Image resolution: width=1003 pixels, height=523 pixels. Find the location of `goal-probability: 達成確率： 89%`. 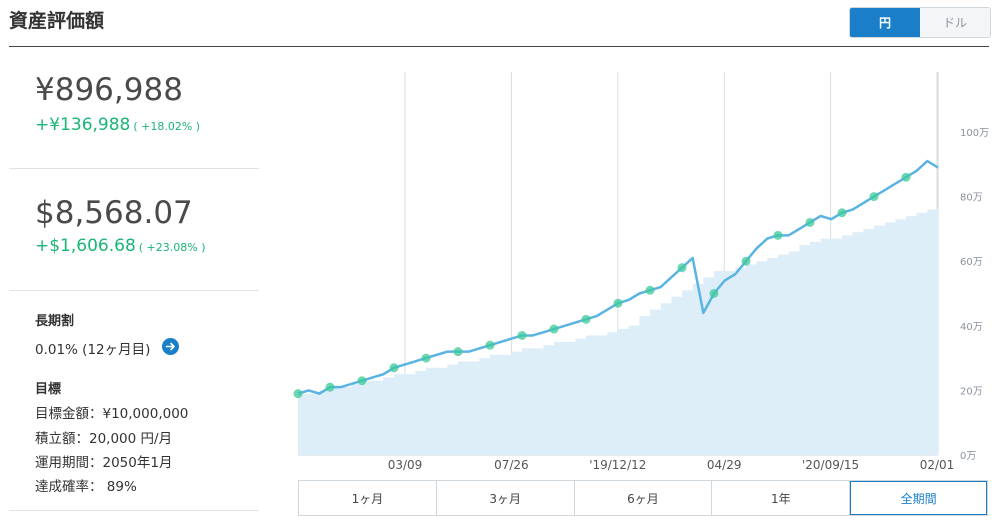

goal-probability: 達成確率： 89% is located at coordinates (86, 487).